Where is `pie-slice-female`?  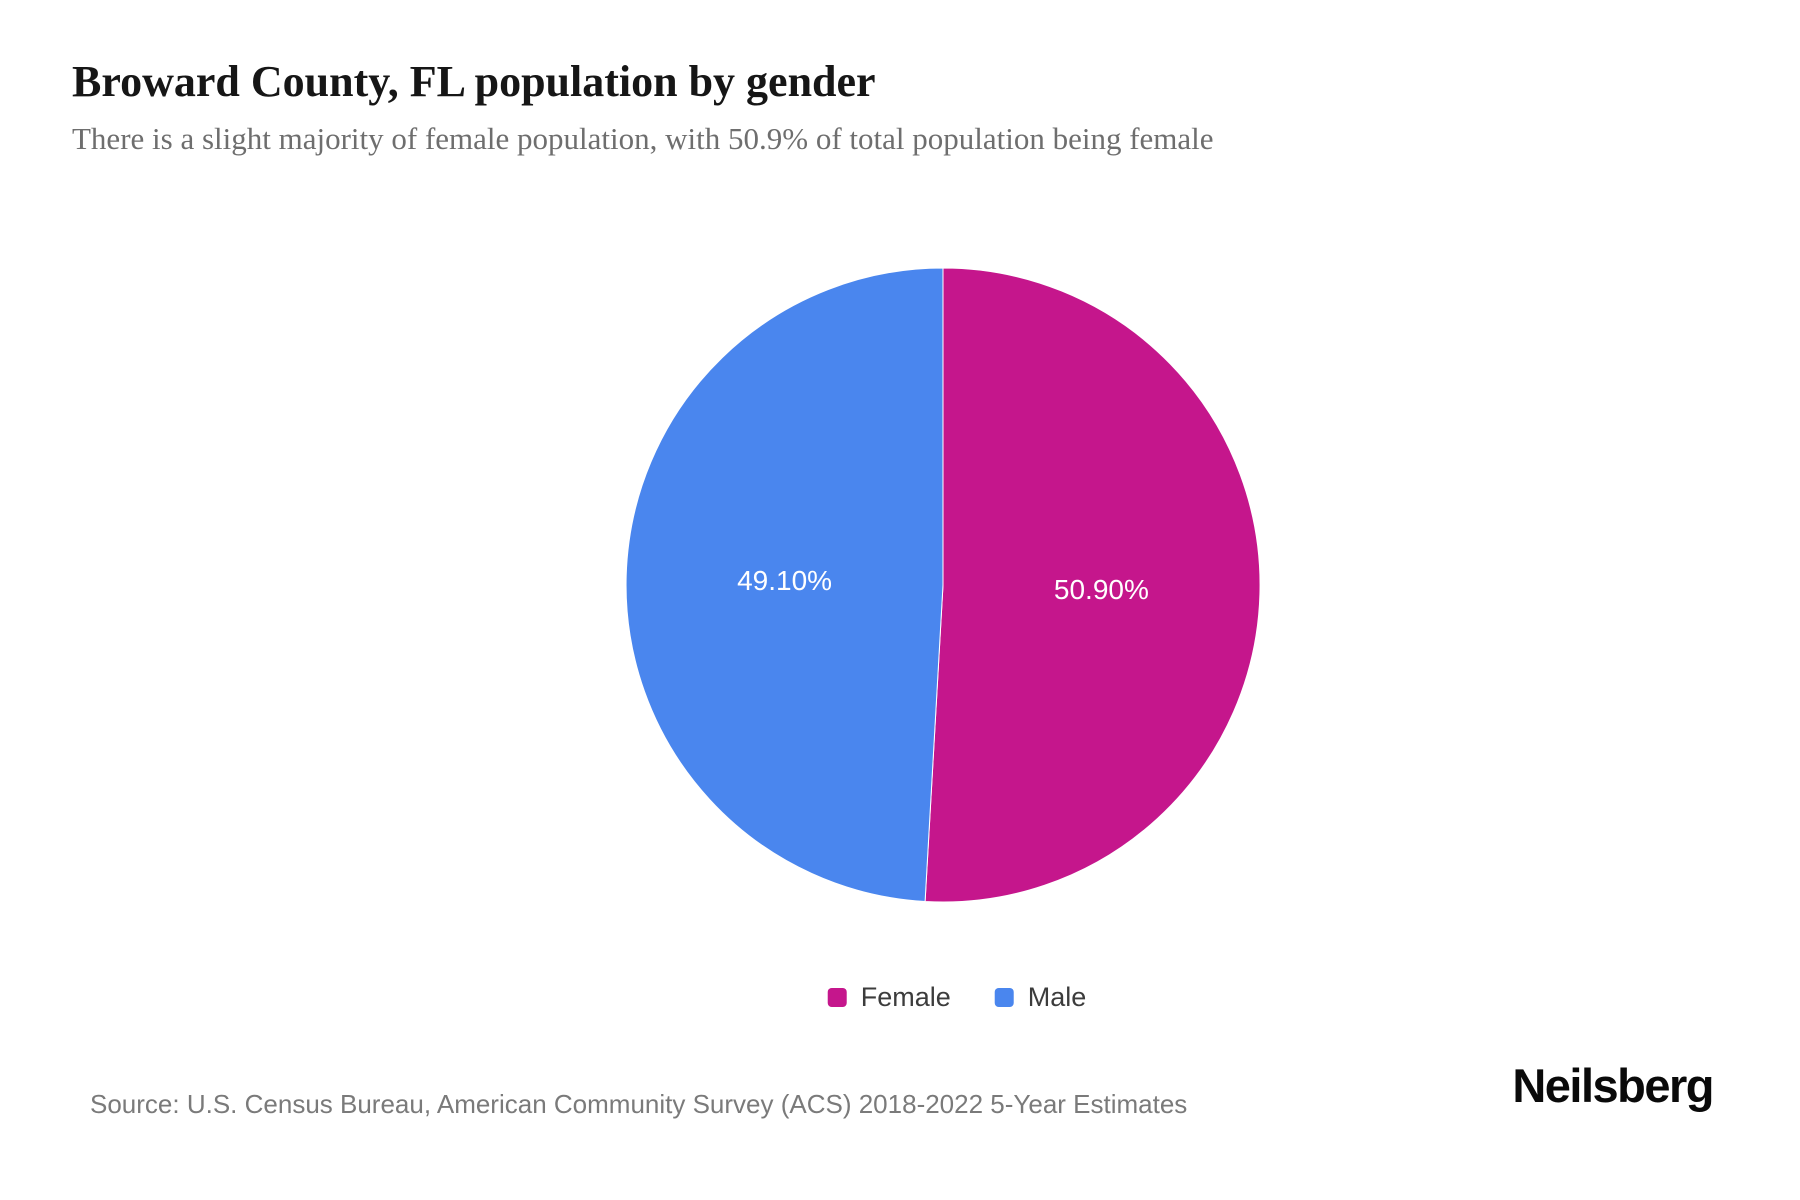 pie-slice-female is located at coordinates (1092, 585).